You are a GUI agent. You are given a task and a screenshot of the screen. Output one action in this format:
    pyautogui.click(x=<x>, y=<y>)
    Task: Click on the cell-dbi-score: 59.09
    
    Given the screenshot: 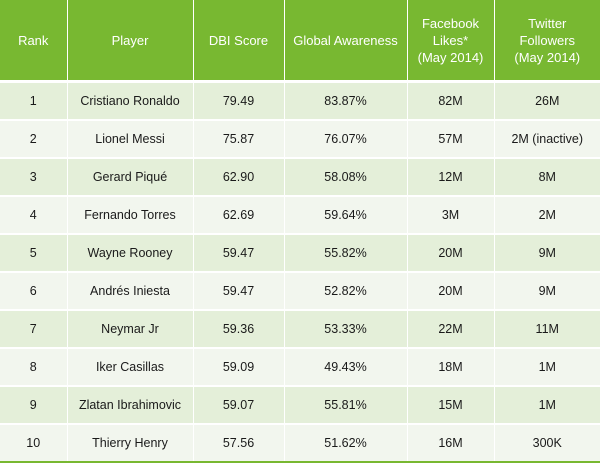 What is the action you would take?
    pyautogui.click(x=239, y=367)
    